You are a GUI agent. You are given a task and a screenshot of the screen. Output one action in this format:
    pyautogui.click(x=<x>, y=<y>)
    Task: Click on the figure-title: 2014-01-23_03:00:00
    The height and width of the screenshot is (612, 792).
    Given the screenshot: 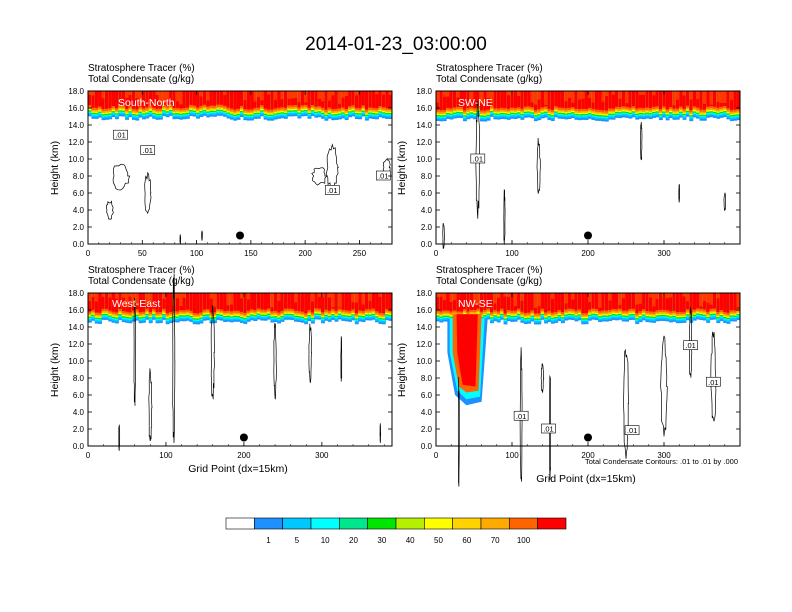 What is the action you would take?
    pyautogui.click(x=396, y=44)
    